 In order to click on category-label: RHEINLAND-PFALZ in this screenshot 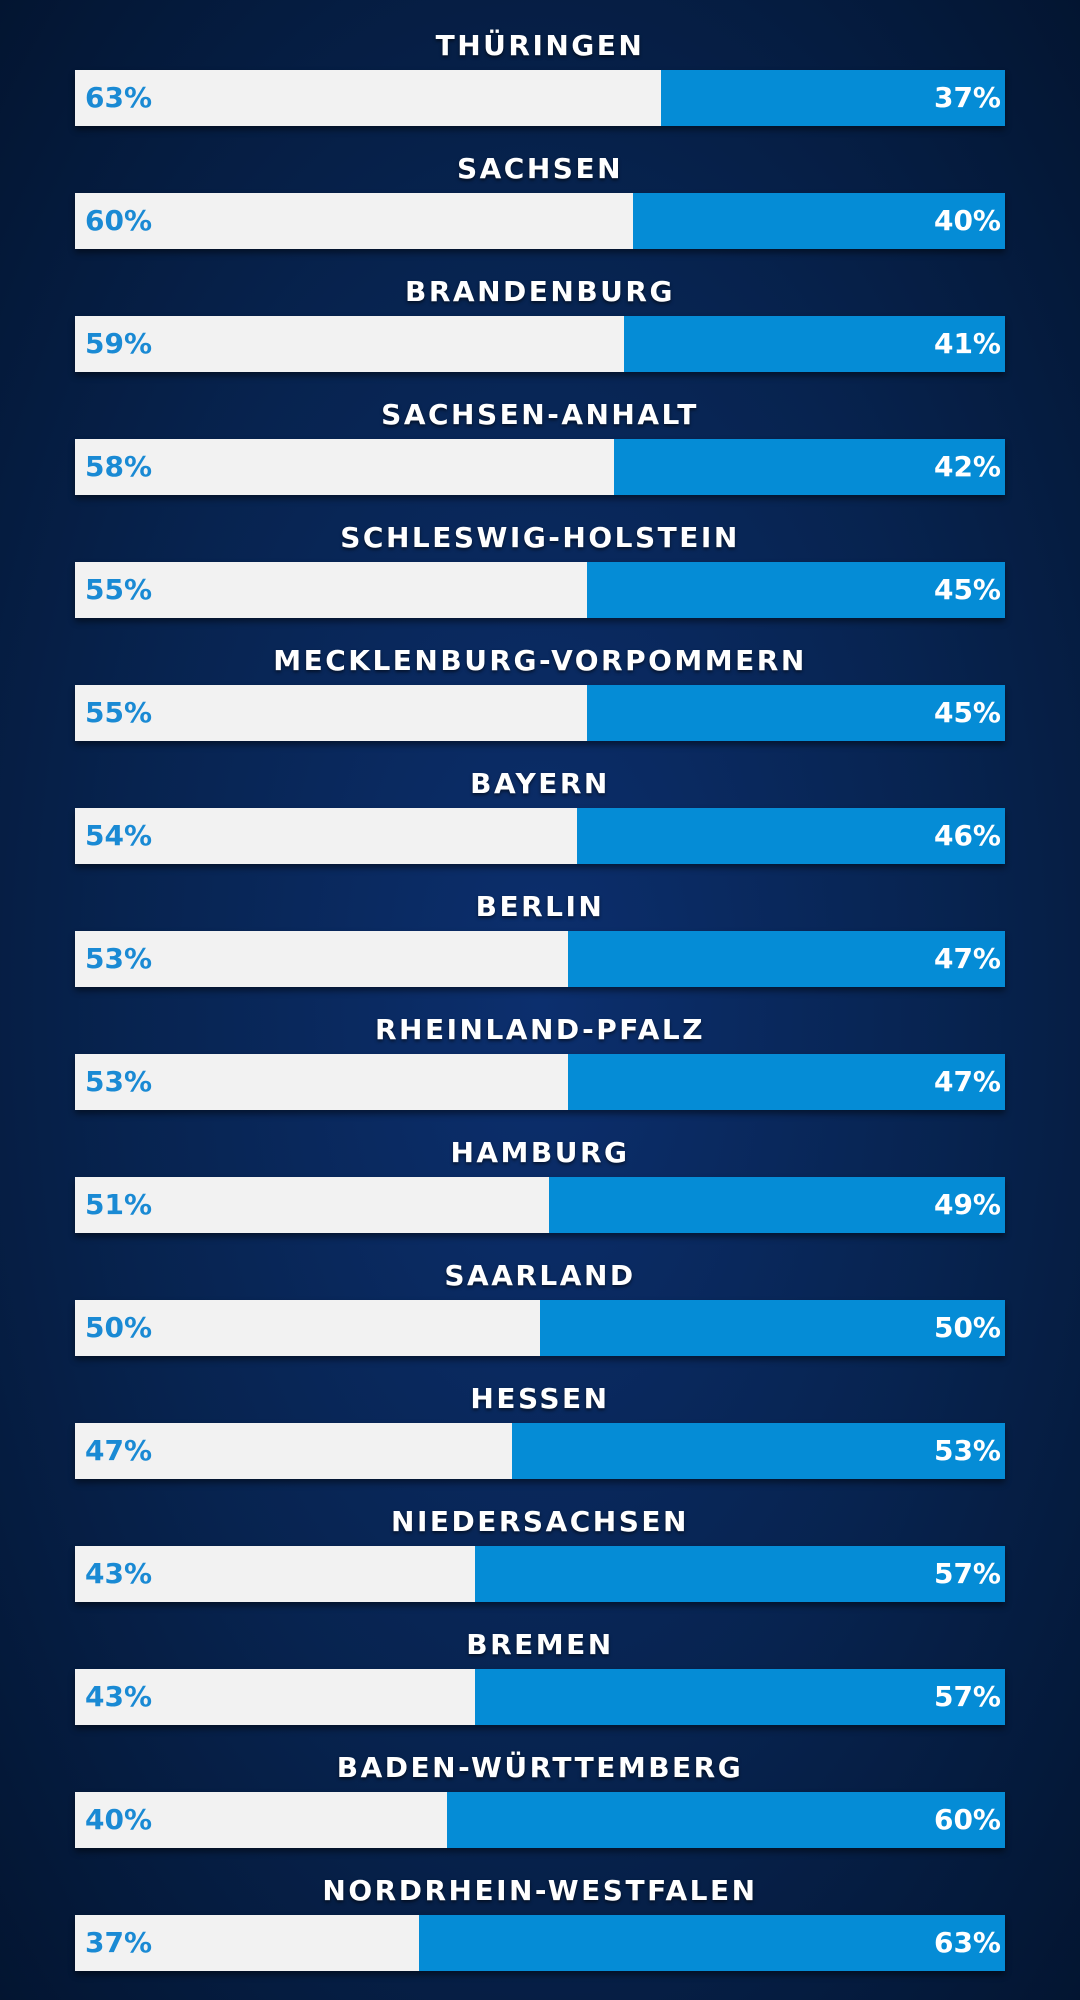, I will do `click(540, 1029)`.